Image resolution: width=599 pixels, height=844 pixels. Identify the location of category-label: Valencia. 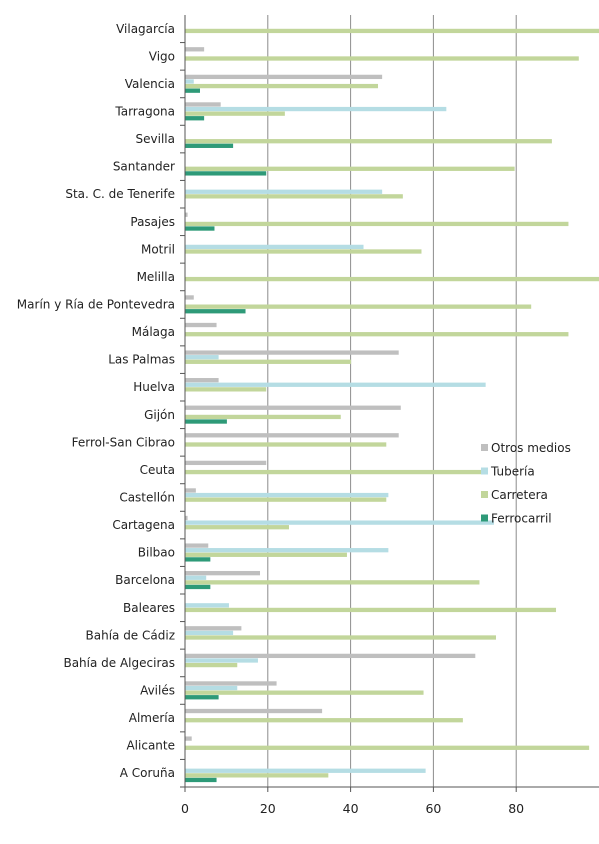
(150, 84).